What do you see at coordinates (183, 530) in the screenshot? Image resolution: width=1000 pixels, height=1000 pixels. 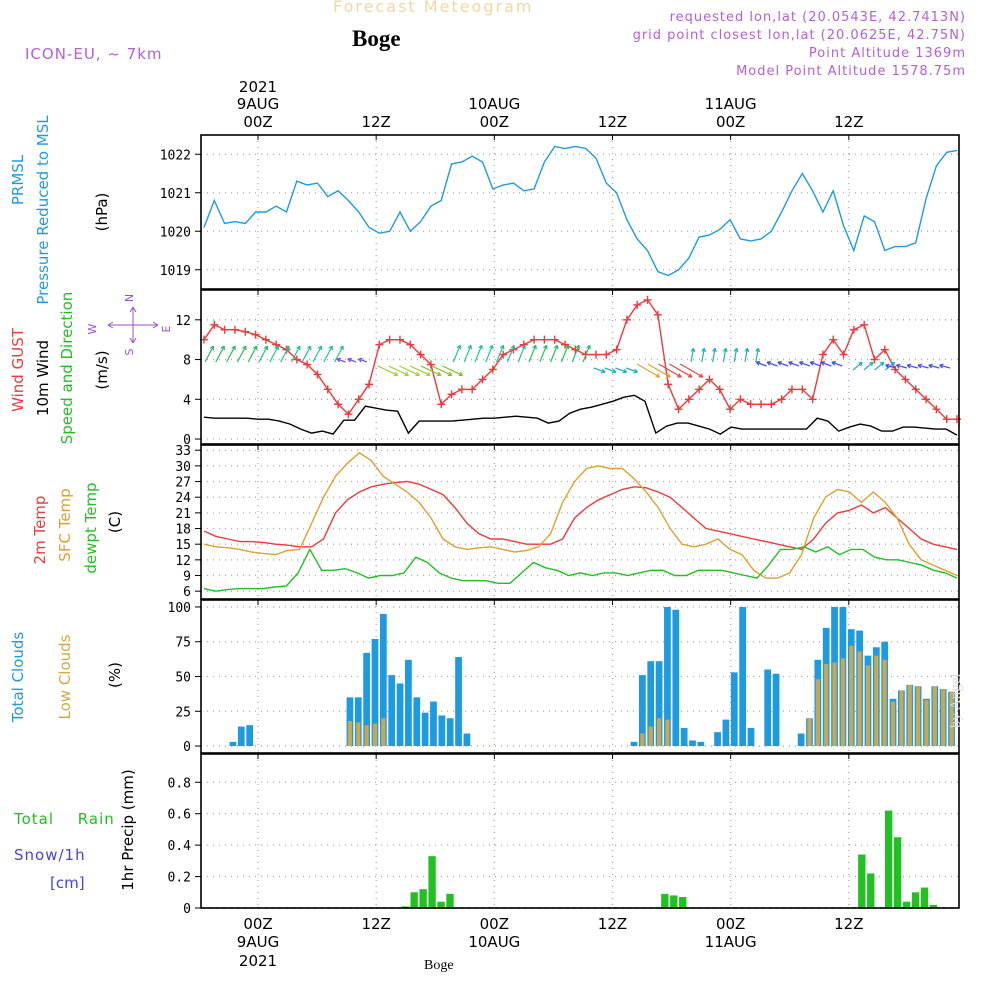 I see `ytick-label-temperature: 18` at bounding box center [183, 530].